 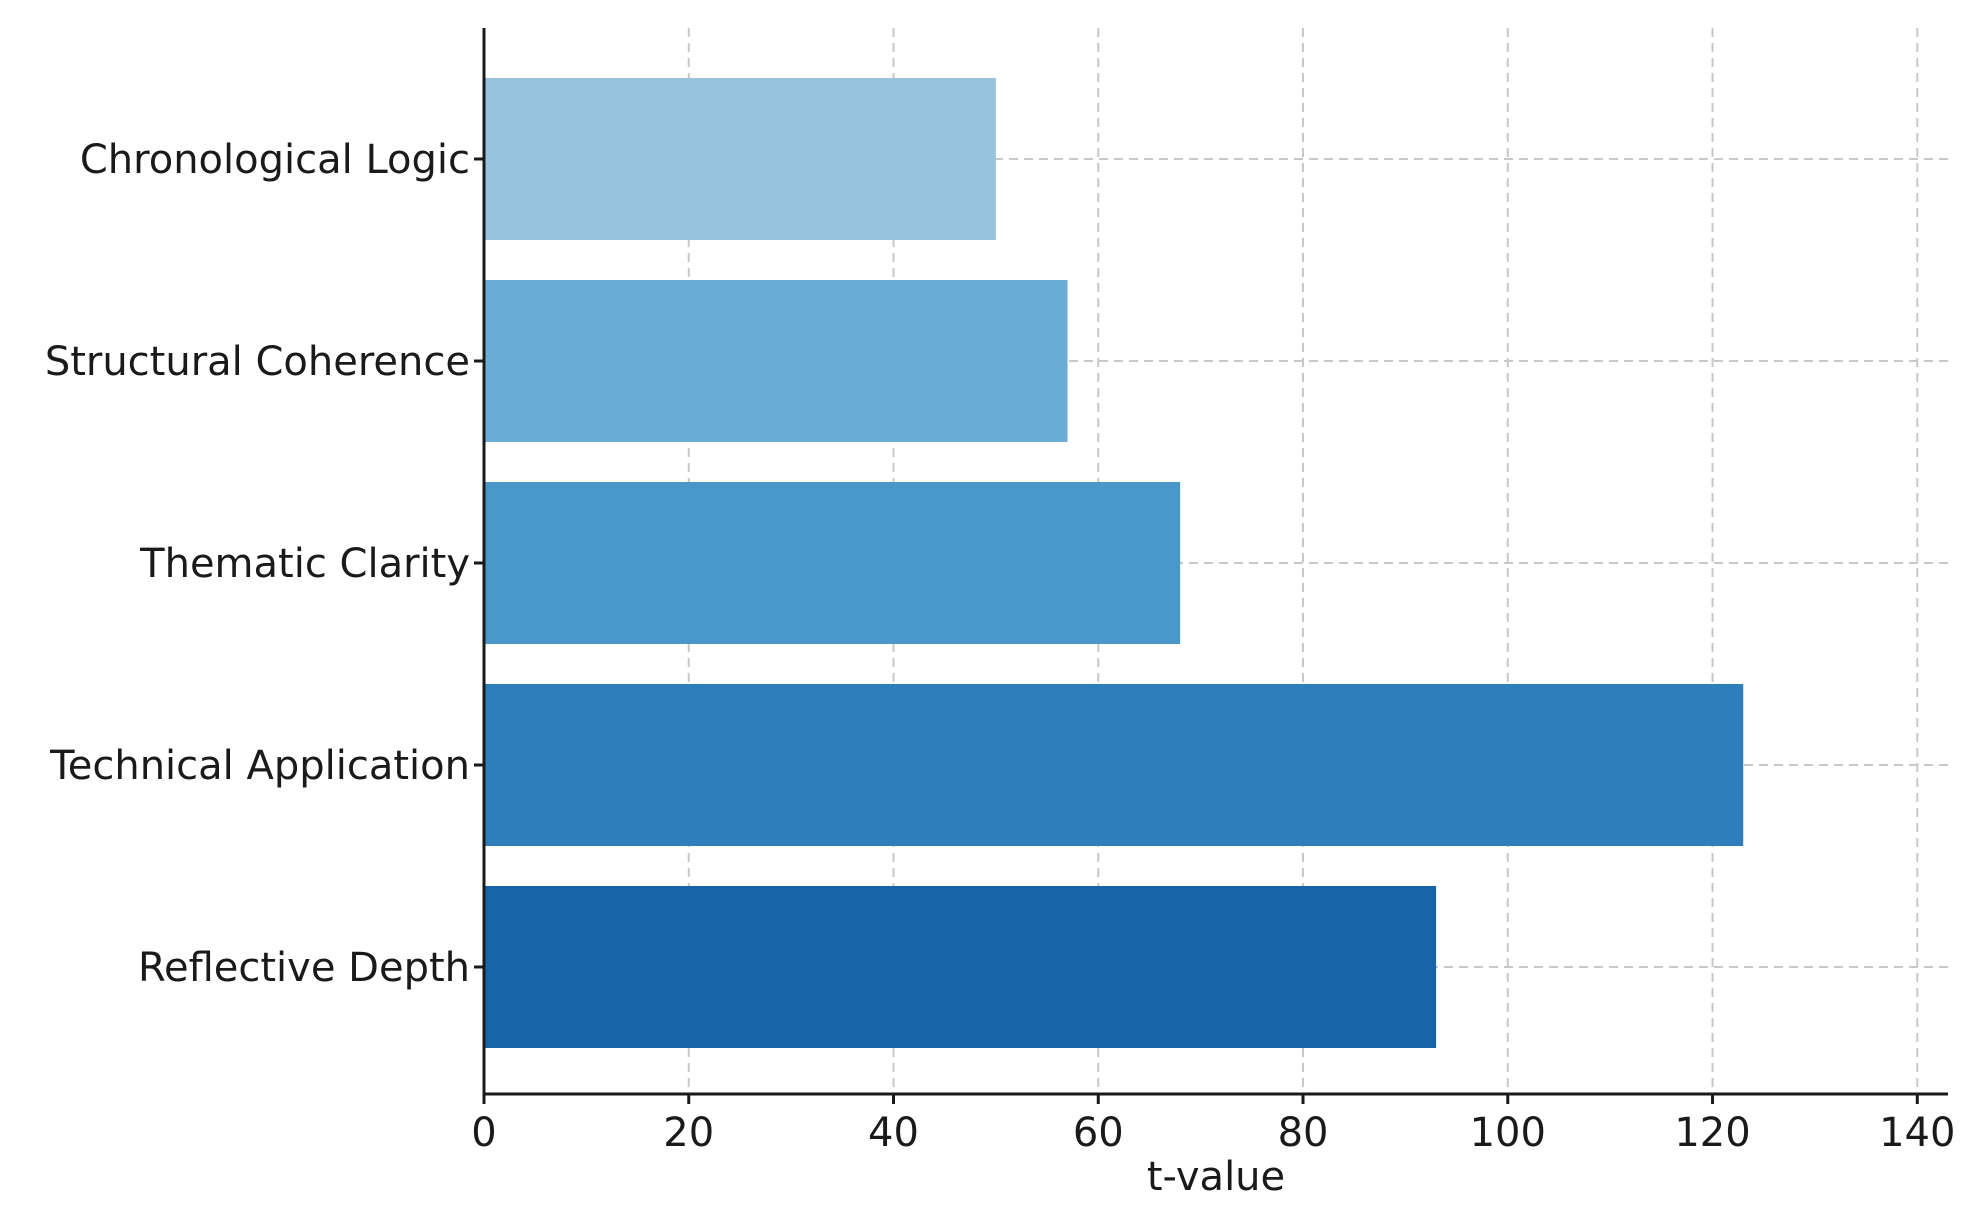 What do you see at coordinates (893, 1133) in the screenshot?
I see `x-tick-label: 40` at bounding box center [893, 1133].